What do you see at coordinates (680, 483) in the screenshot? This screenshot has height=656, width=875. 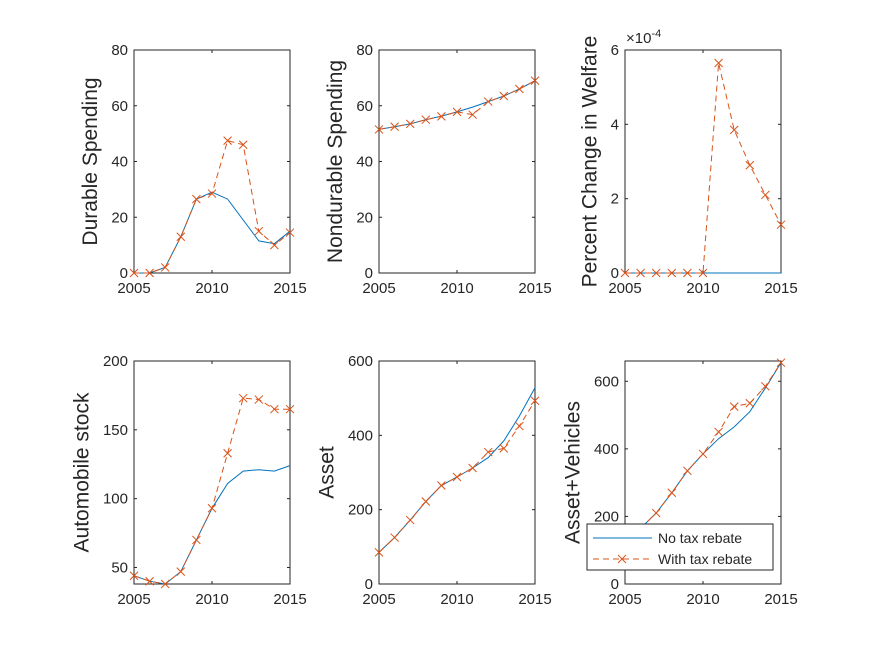 I see `subplot-6: 2005 2010 2015 0 200 400 600 Asset+Vehicles` at bounding box center [680, 483].